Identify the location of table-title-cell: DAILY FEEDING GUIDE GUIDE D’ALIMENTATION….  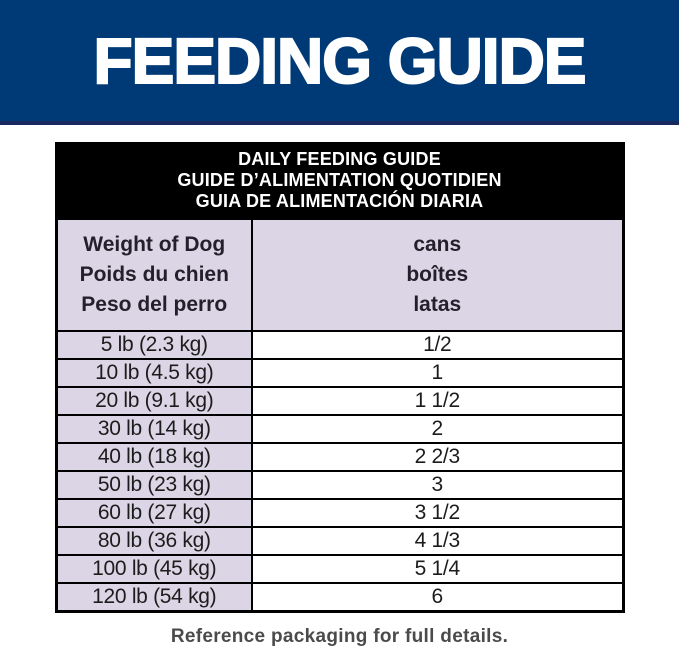
(339, 181).